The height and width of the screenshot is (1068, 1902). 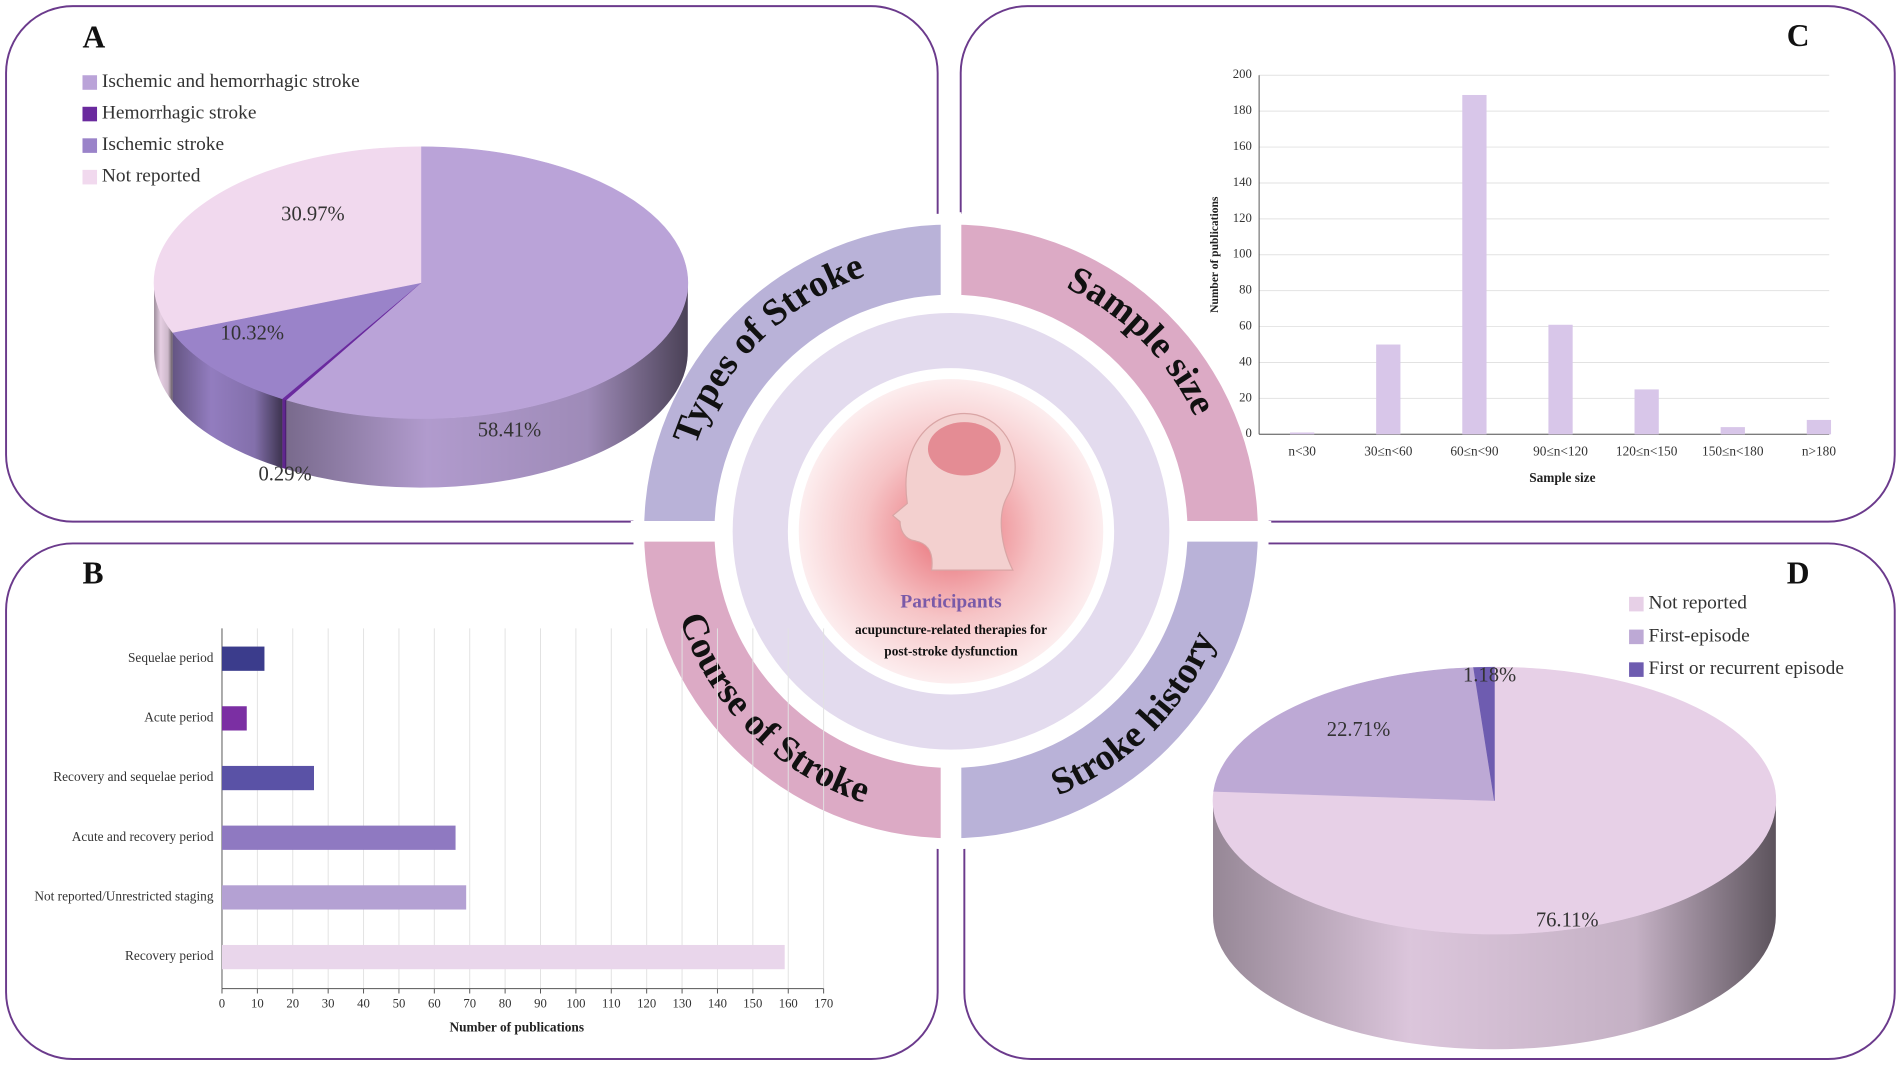 I want to click on legend-label: Hemorrhagic stroke, so click(x=179, y=113).